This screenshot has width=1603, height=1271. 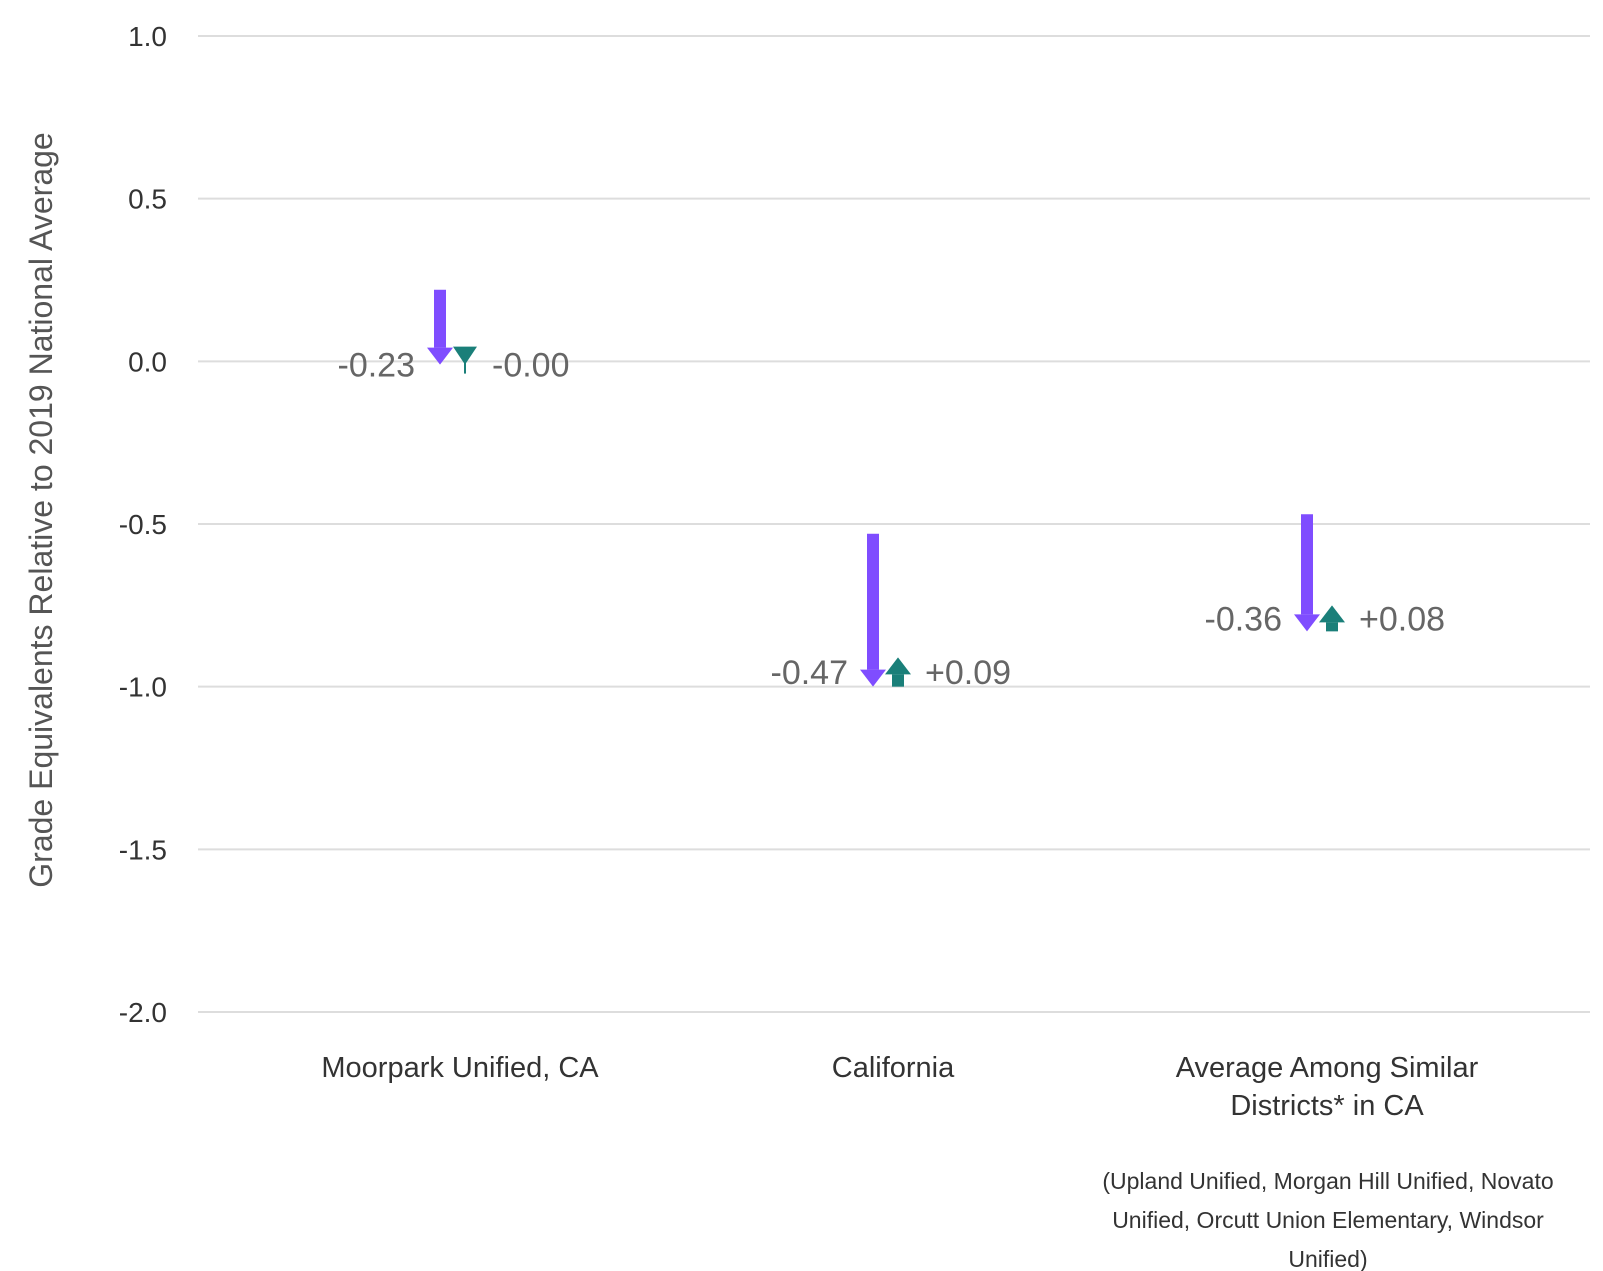 What do you see at coordinates (1327, 1258) in the screenshot?
I see `footnote-line: Unified)` at bounding box center [1327, 1258].